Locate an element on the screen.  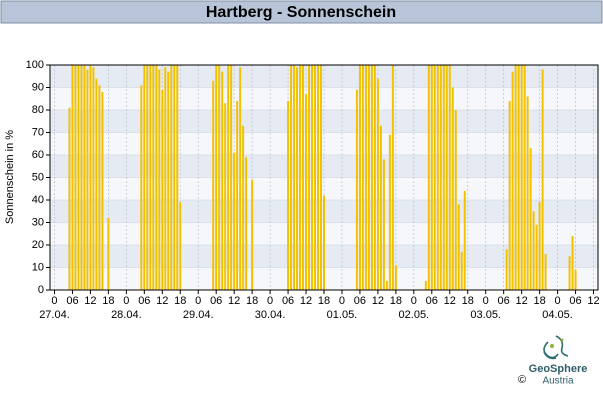
date-label: 30.04. is located at coordinates (270, 315).